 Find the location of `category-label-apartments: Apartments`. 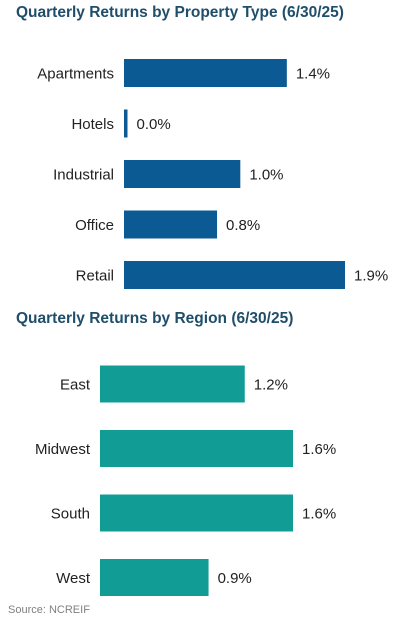

category-label-apartments: Apartments is located at coordinates (75, 74).